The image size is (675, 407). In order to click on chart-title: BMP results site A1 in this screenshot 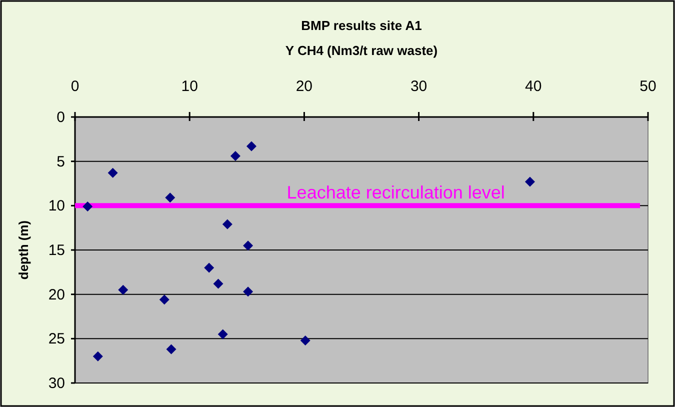, I will do `click(361, 25)`.